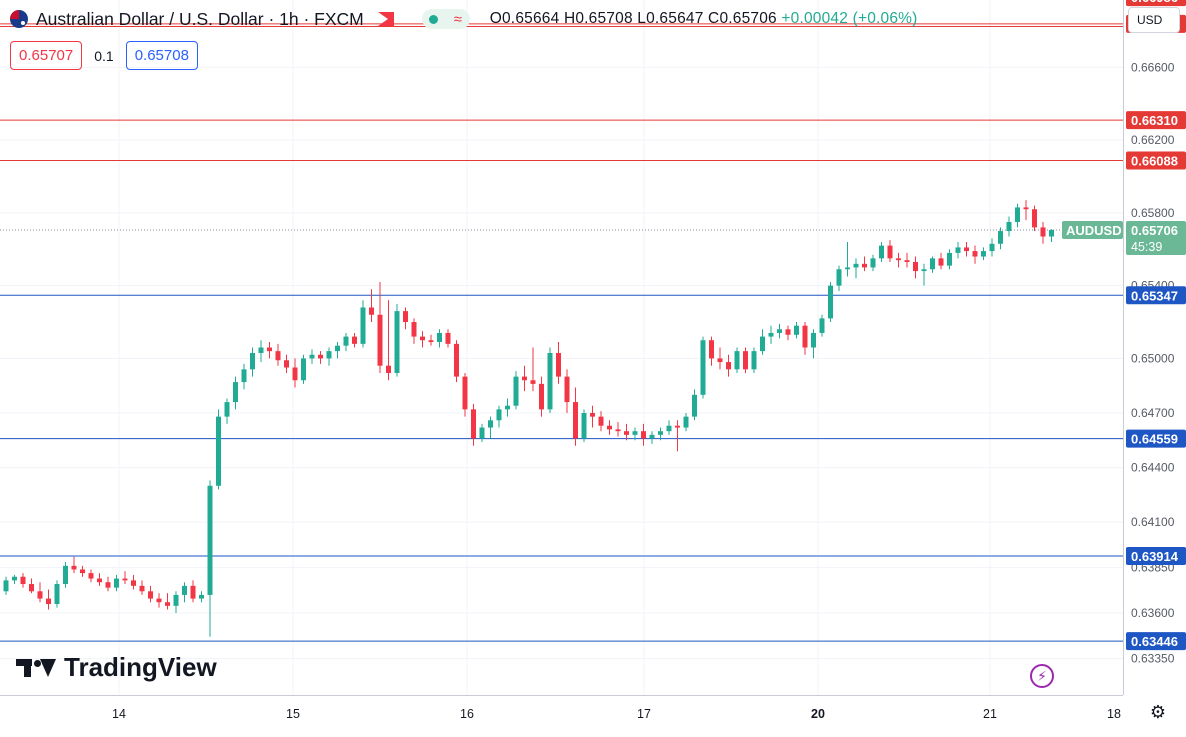  What do you see at coordinates (670, 18) in the screenshot?
I see `ohlc-low: L0.65647` at bounding box center [670, 18].